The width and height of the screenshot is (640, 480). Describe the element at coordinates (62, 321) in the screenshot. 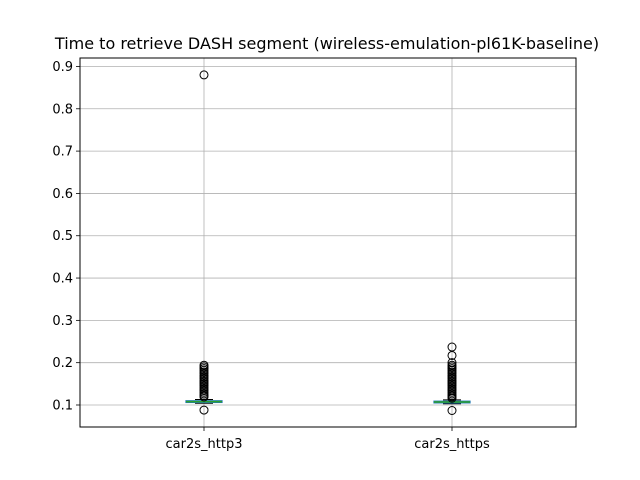

I see `y-tick-label: 0.3` at that location.